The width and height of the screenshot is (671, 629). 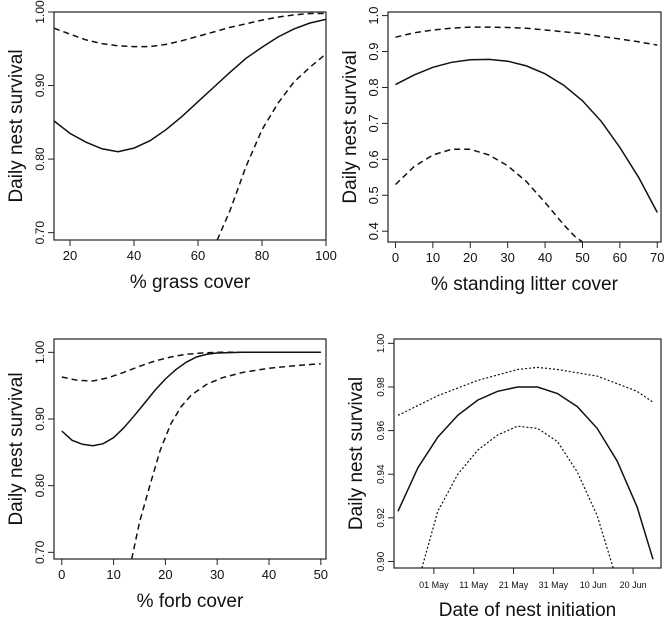 I want to click on y-tick-label: 0.92, so click(x=381, y=518).